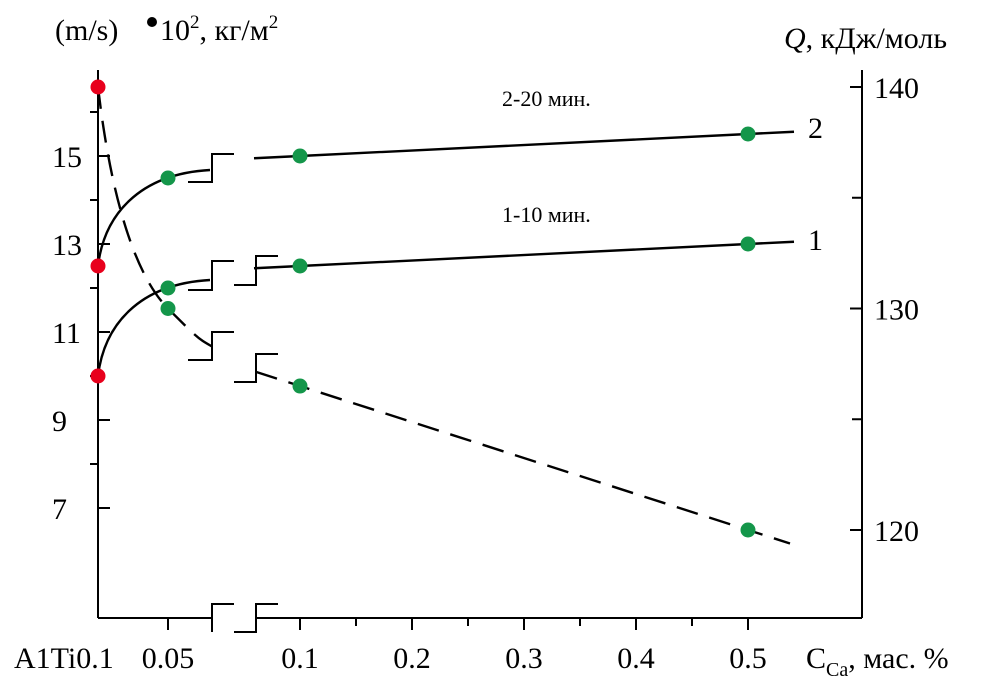 This screenshot has height=684, width=1008. Describe the element at coordinates (546, 98) in the screenshot. I see `series-2-time-label: 2-20 мин.` at that location.